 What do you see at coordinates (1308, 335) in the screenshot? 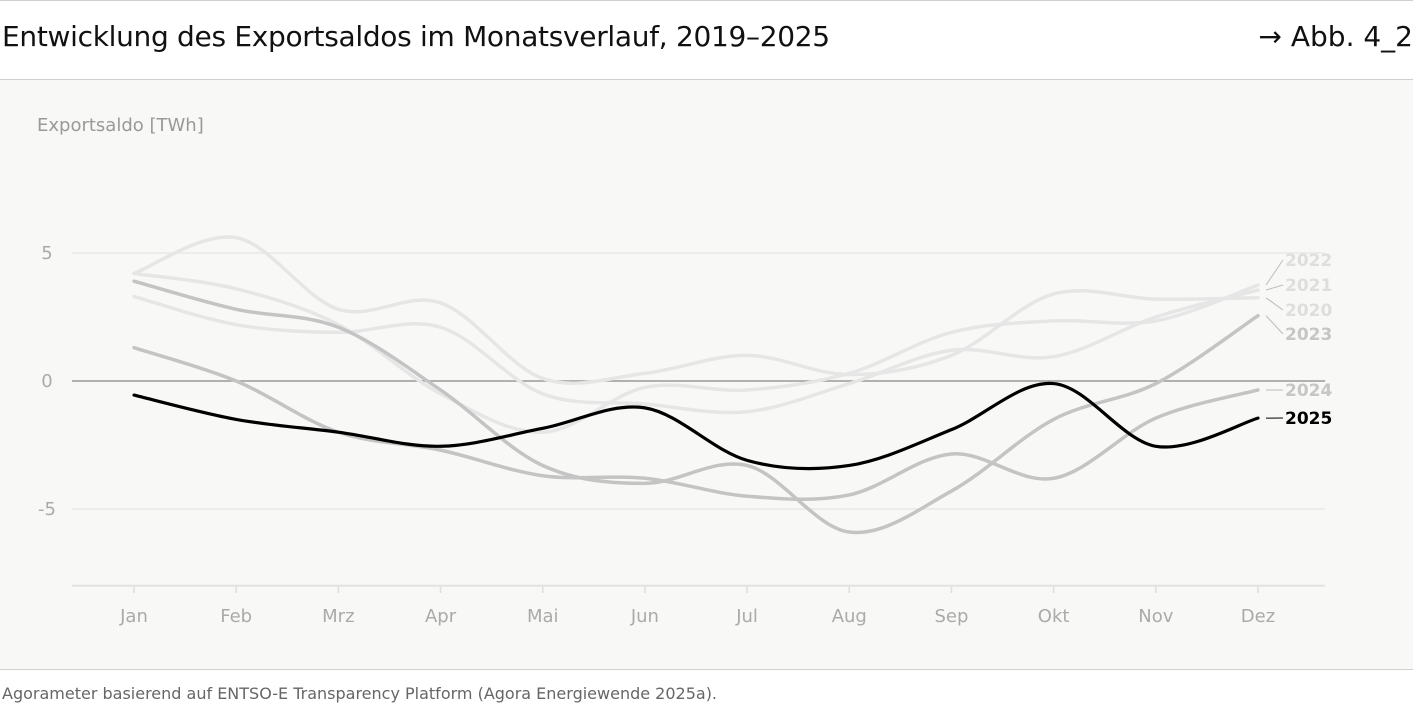
I see `series-label: 2023` at bounding box center [1308, 335].